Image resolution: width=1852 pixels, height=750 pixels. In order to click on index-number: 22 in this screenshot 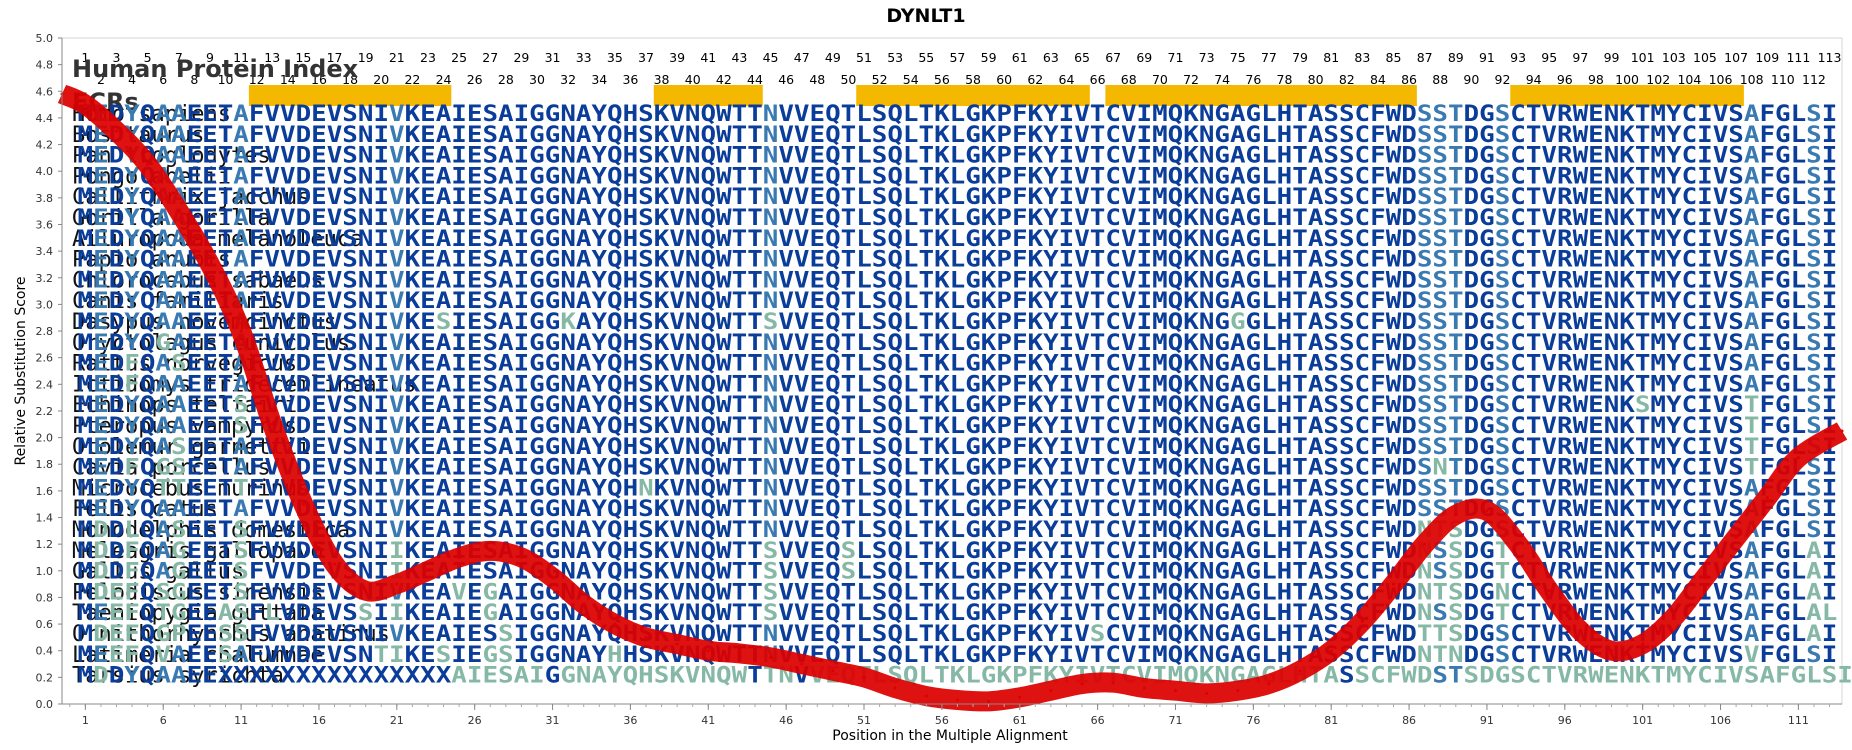, I will do `click(412, 79)`.